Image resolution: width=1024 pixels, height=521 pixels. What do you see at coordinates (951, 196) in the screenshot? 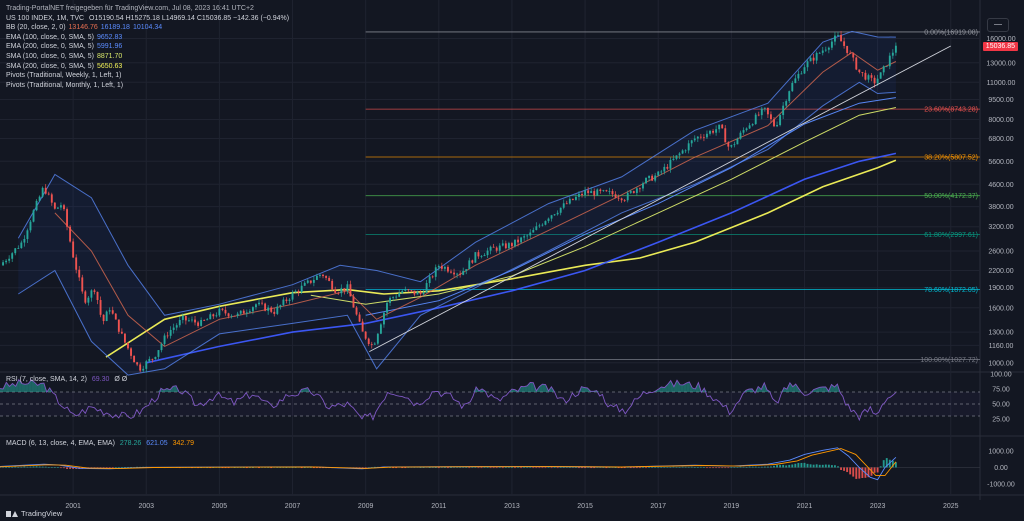
I see `fib-level-label: 50.00%(4172.37)` at bounding box center [951, 196].